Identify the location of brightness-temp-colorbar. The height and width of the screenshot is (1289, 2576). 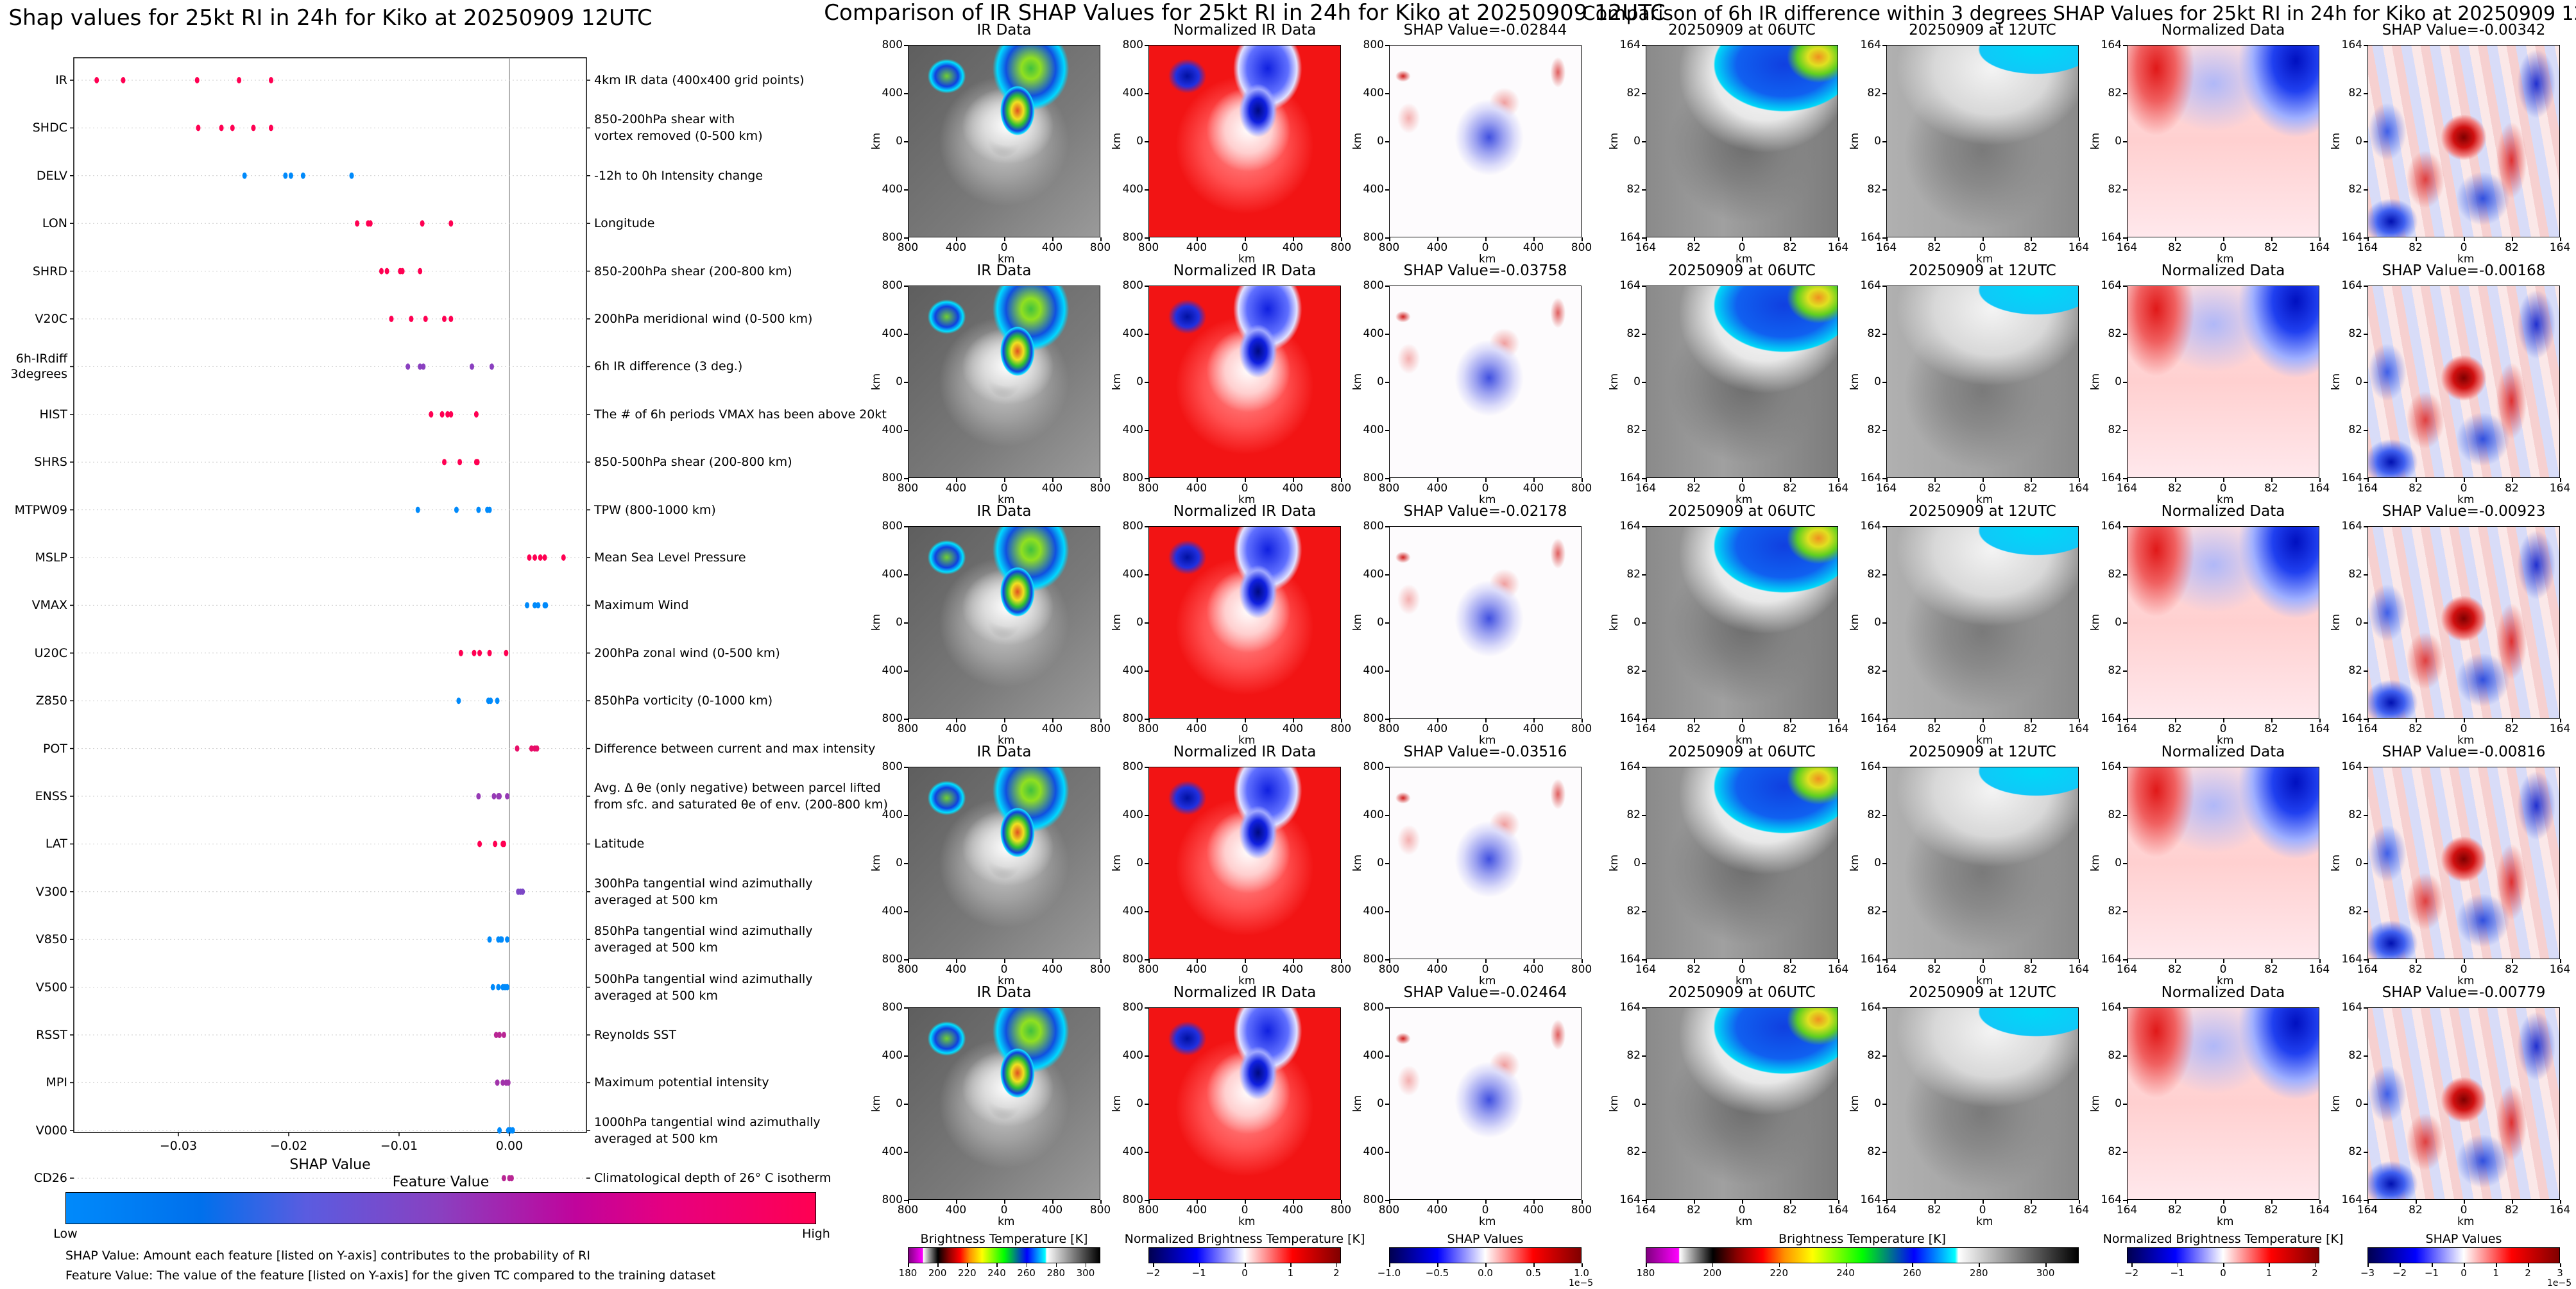
(1004, 1255).